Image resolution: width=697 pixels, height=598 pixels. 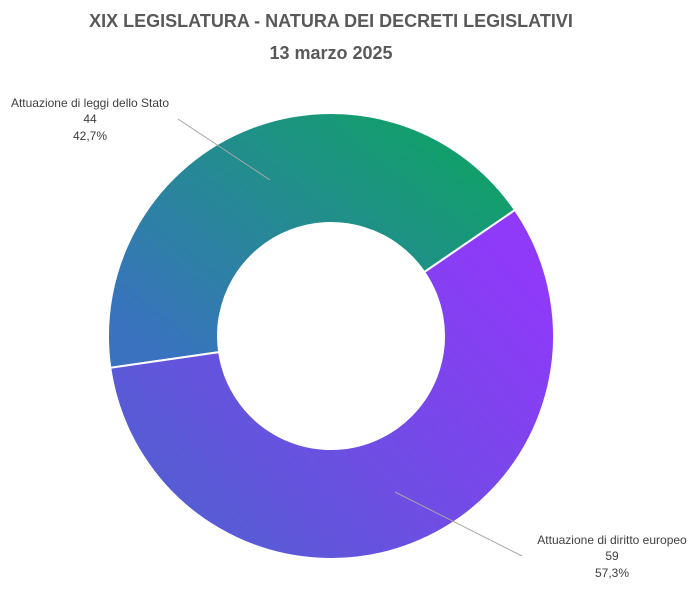 I want to click on slice-value-label: 59, so click(x=612, y=556).